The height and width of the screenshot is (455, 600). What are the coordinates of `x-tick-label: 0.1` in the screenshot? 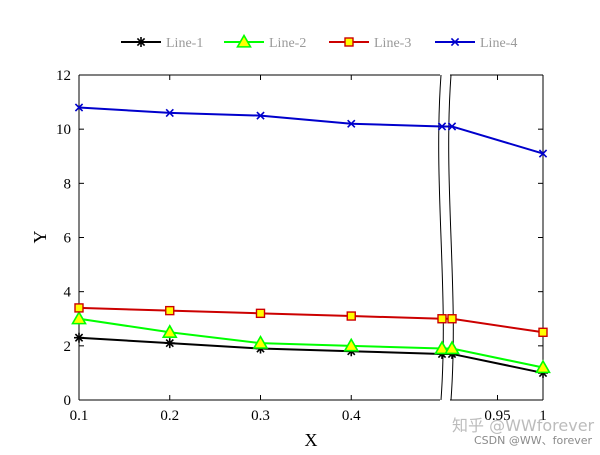 It's located at (79, 416).